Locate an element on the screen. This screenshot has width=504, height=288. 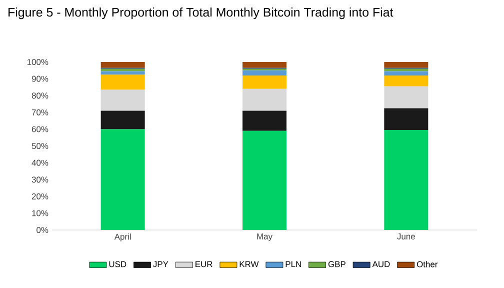
y-tick-label: 100% is located at coordinates (37, 62).